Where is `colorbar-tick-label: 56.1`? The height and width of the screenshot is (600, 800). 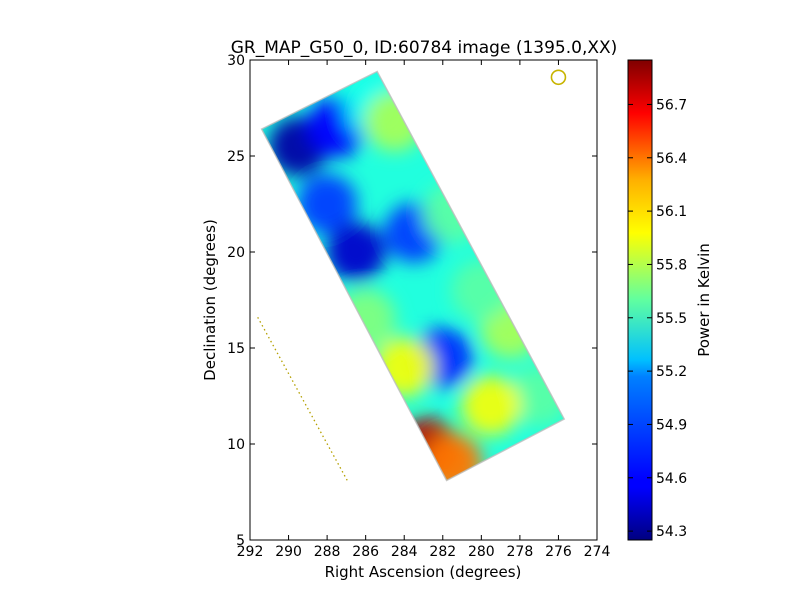
colorbar-tick-label: 56.1 is located at coordinates (671, 212).